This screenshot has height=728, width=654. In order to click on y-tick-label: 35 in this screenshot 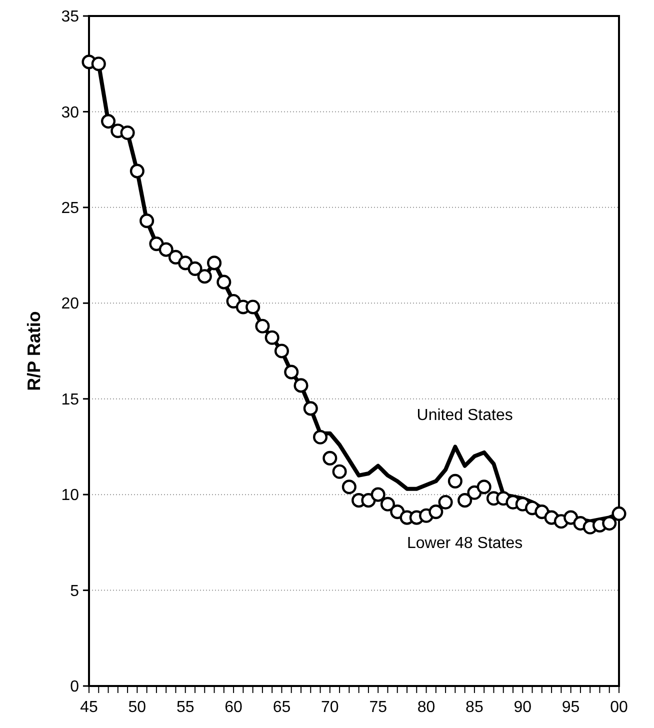, I will do `click(70, 17)`.